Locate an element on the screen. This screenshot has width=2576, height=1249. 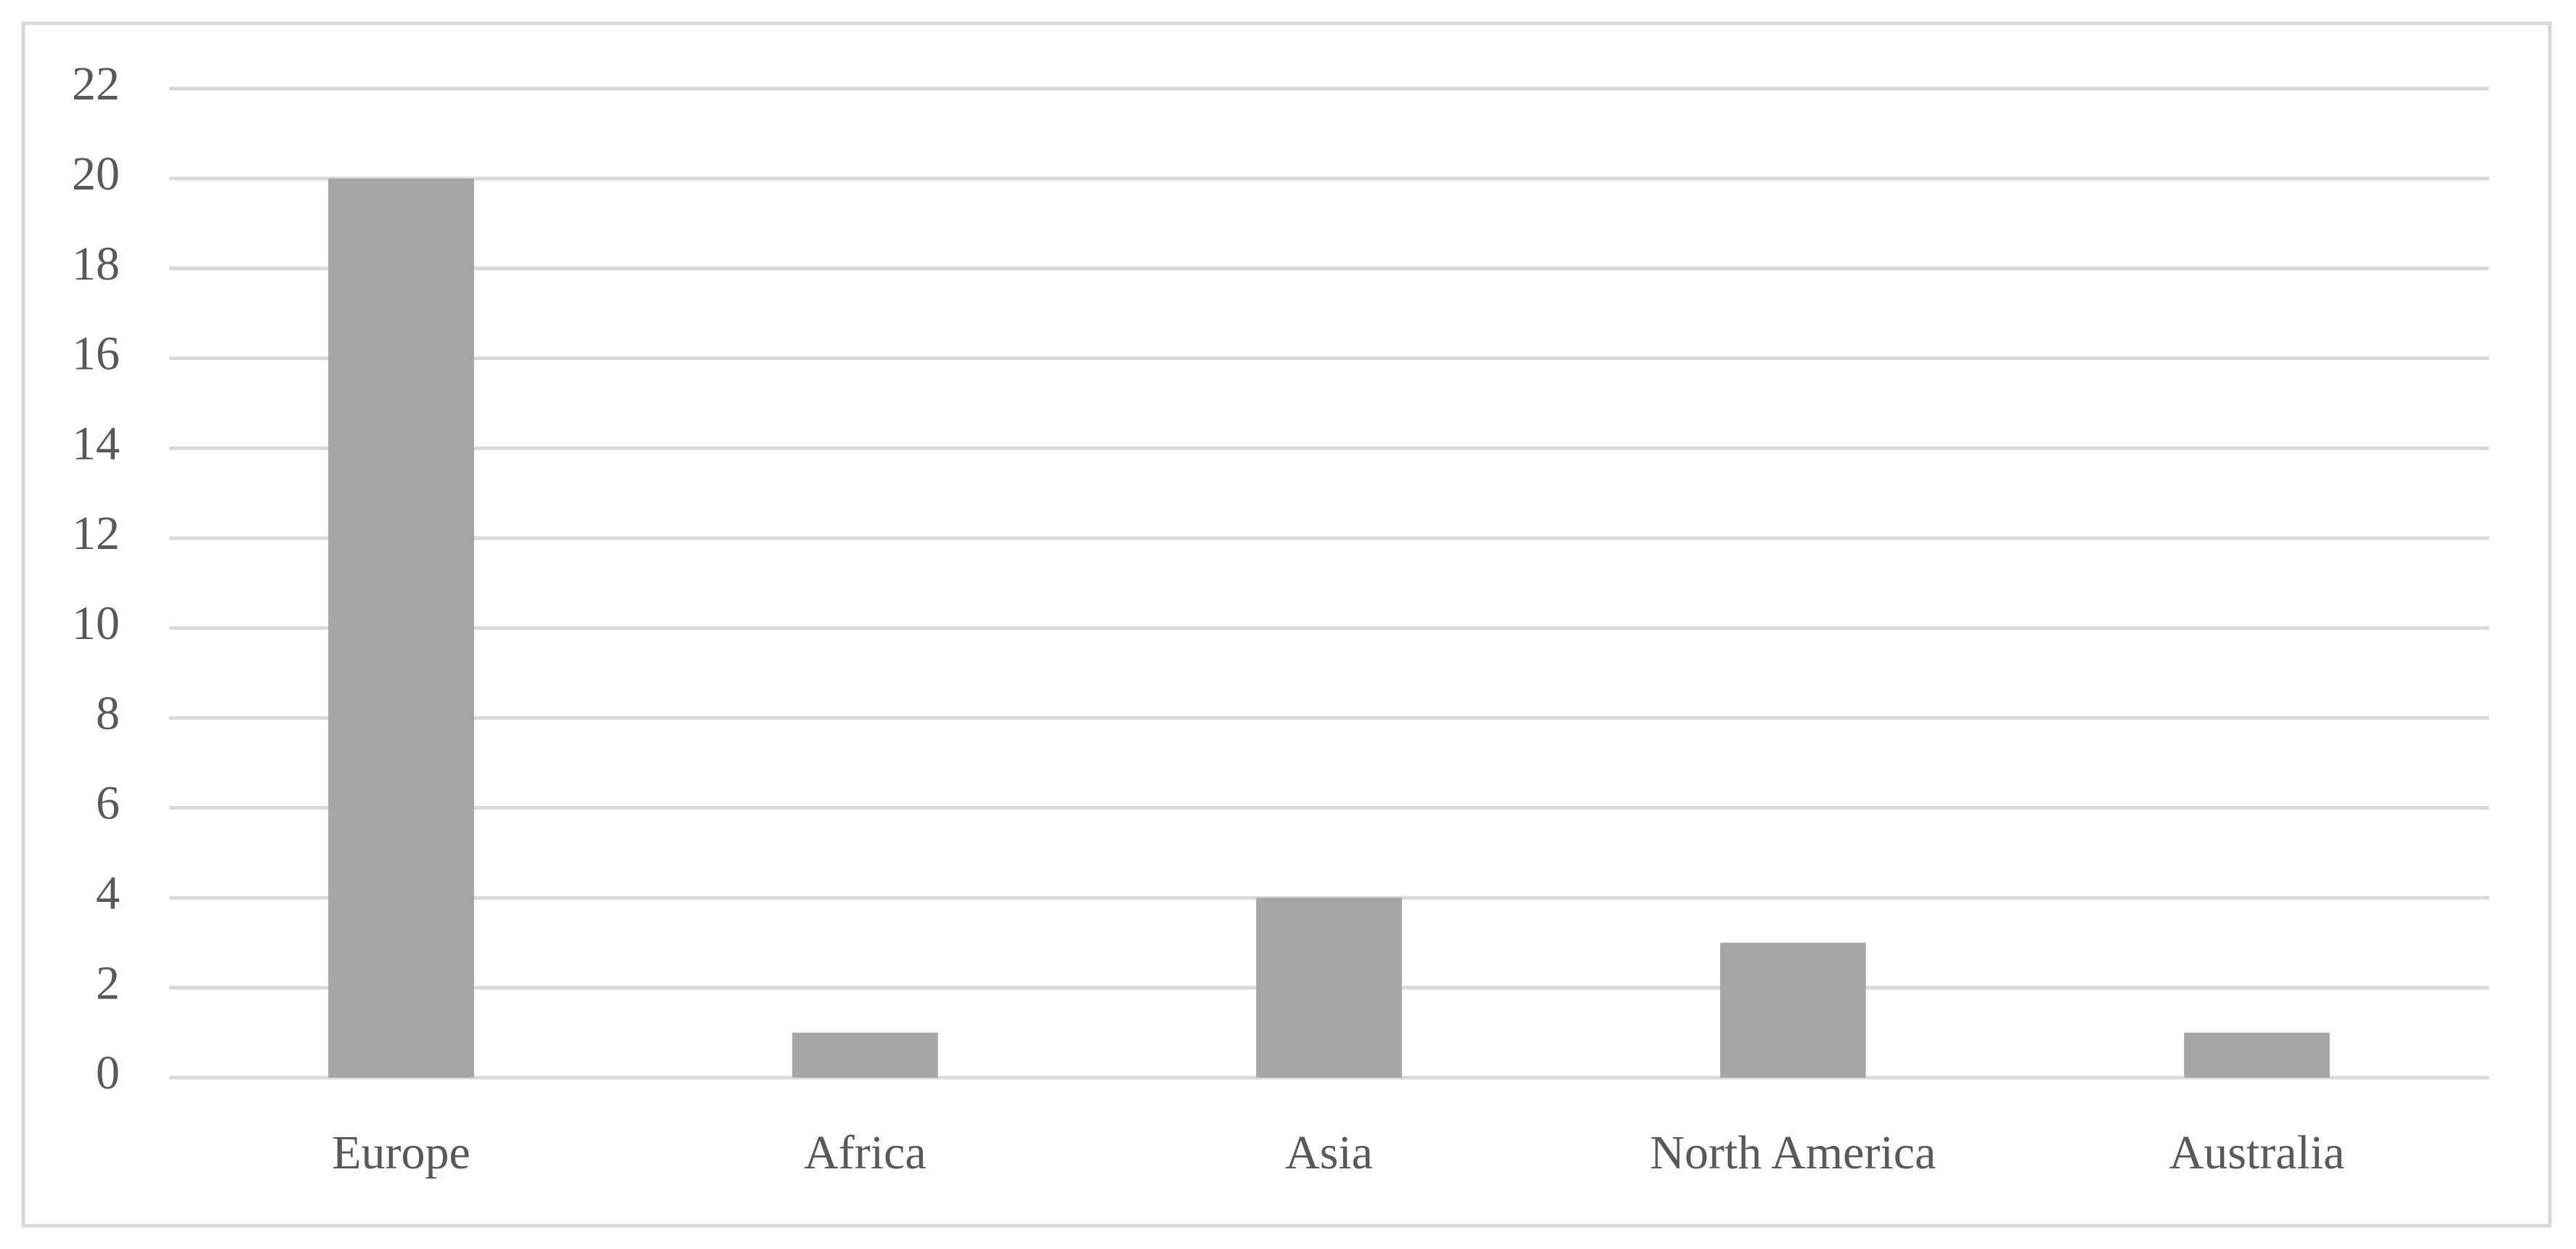
y-tick-label: 12 is located at coordinates (96, 533).